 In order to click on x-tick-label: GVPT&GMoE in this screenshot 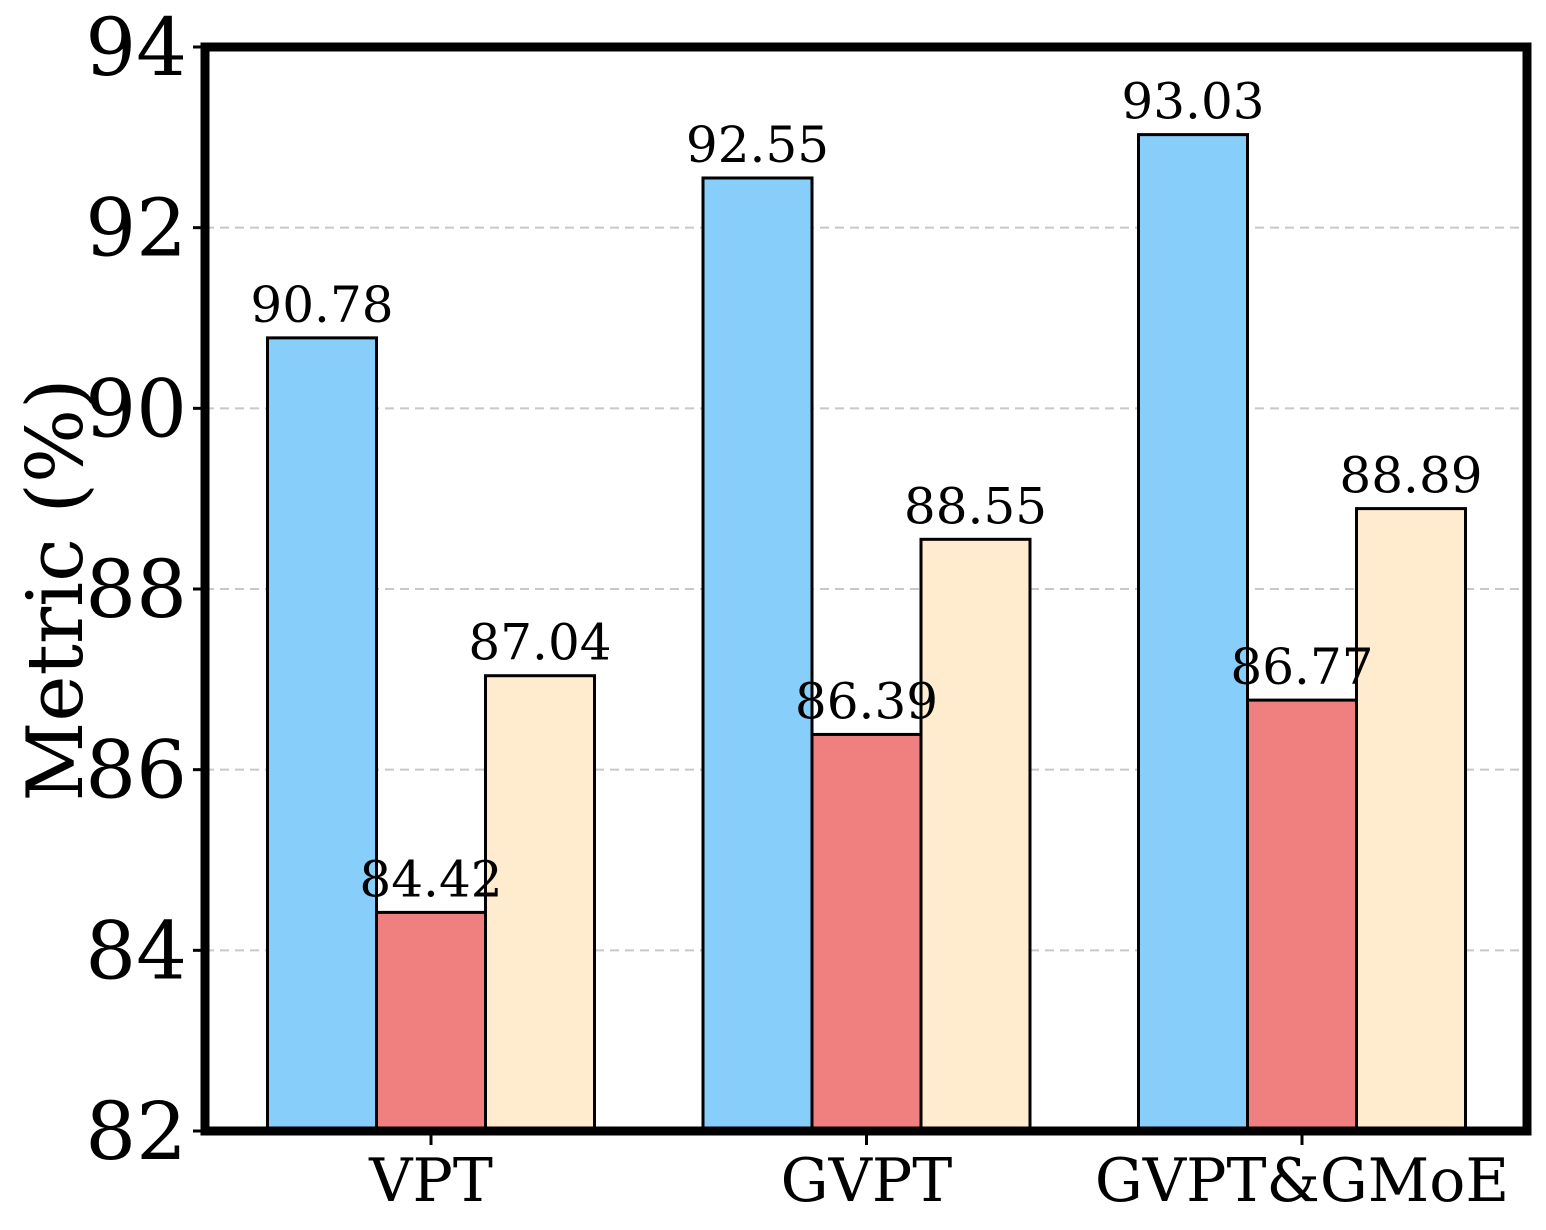, I will do `click(1302, 1181)`.